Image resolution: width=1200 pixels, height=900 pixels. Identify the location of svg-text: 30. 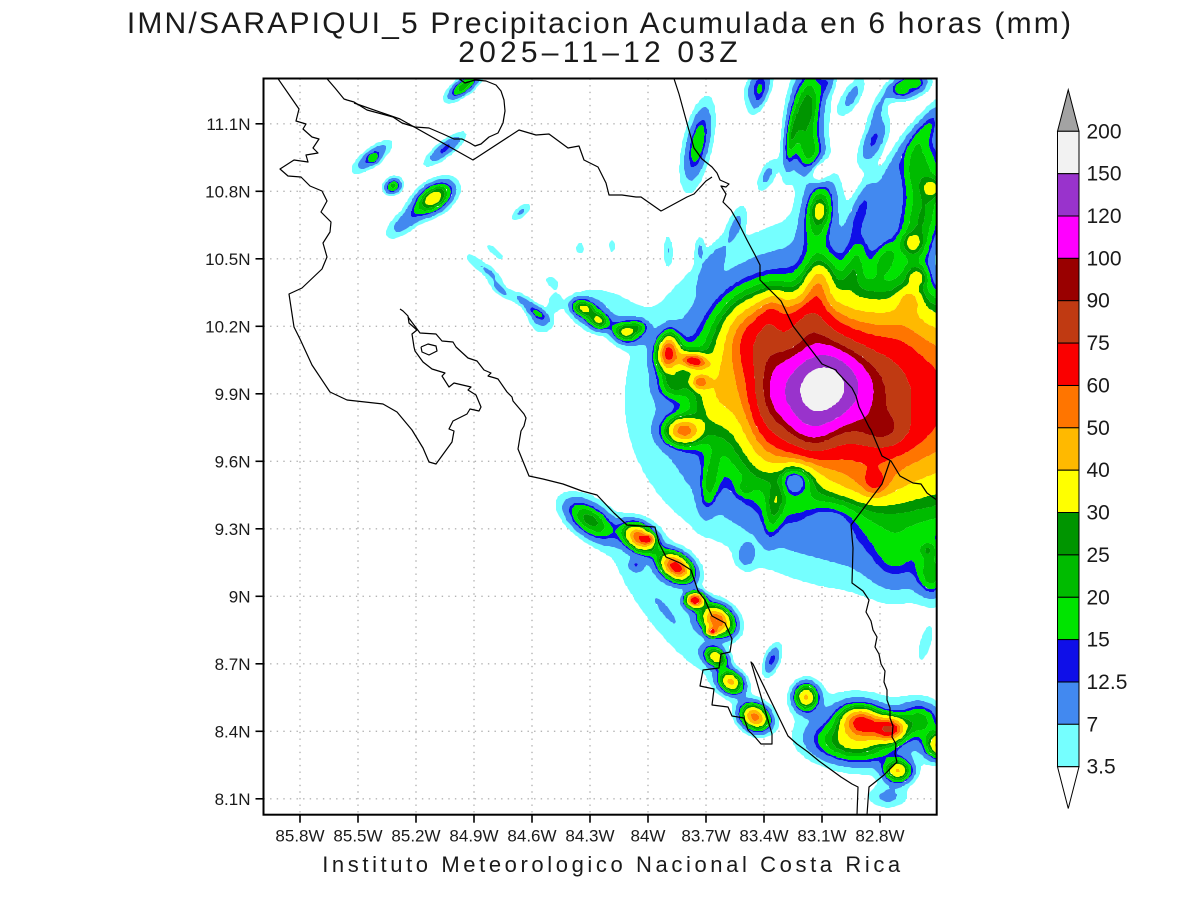
(1098, 513).